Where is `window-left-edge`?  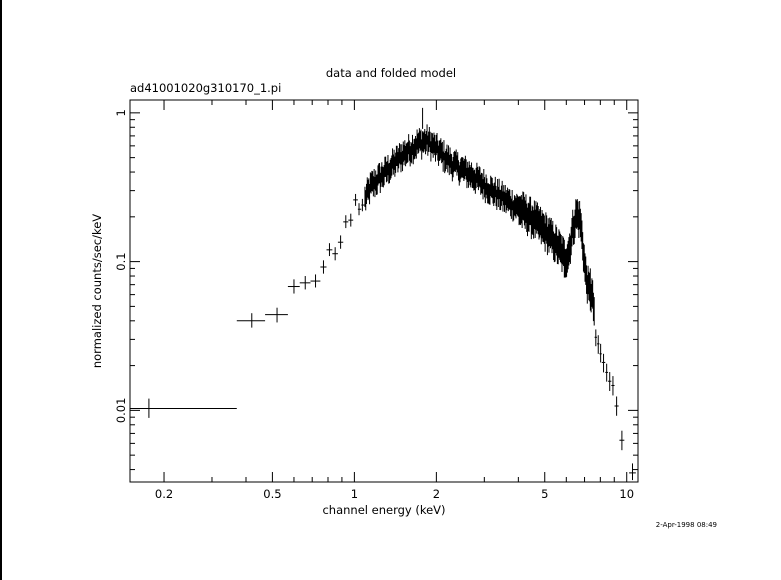 window-left-edge is located at coordinates (1, 290).